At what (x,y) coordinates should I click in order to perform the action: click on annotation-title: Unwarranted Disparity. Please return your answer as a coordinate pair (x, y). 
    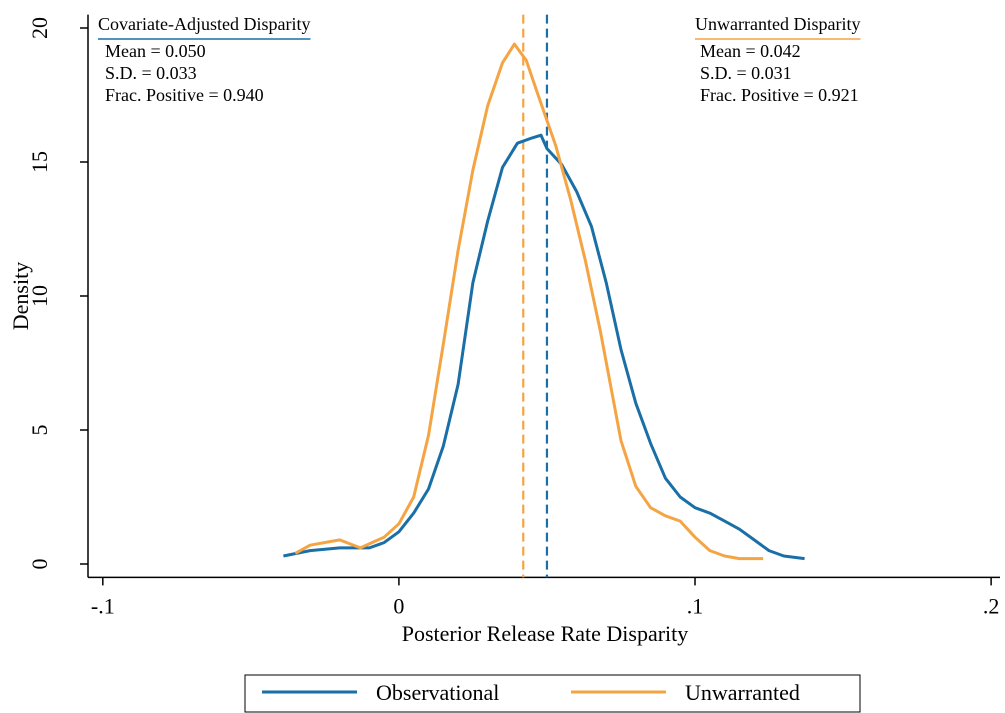
    Looking at the image, I should click on (777, 24).